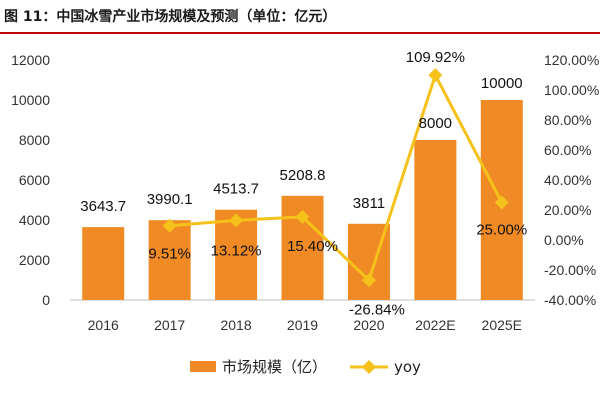 The image size is (600, 400). Describe the element at coordinates (235, 325) in the screenshot. I see `x-tick-label: 2018` at that location.